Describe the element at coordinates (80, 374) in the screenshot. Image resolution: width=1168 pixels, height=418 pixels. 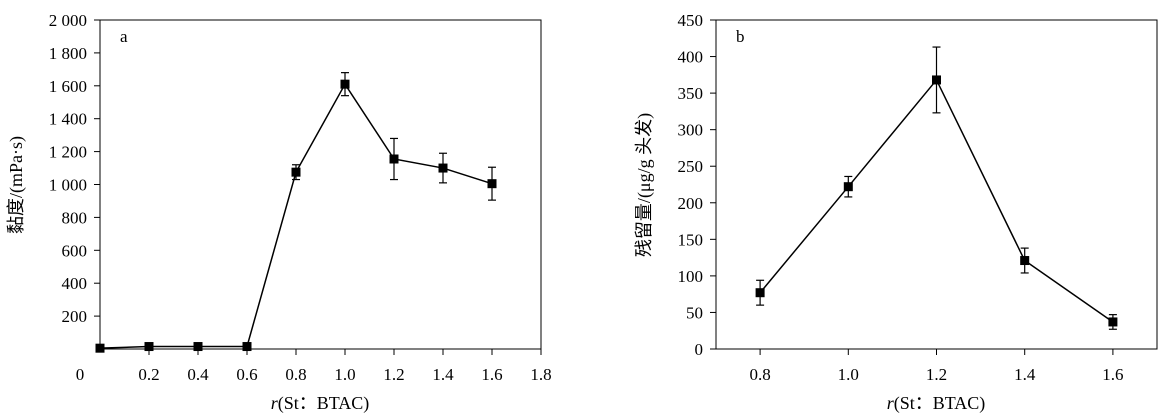
I see `x-origin-label-a: 0` at that location.